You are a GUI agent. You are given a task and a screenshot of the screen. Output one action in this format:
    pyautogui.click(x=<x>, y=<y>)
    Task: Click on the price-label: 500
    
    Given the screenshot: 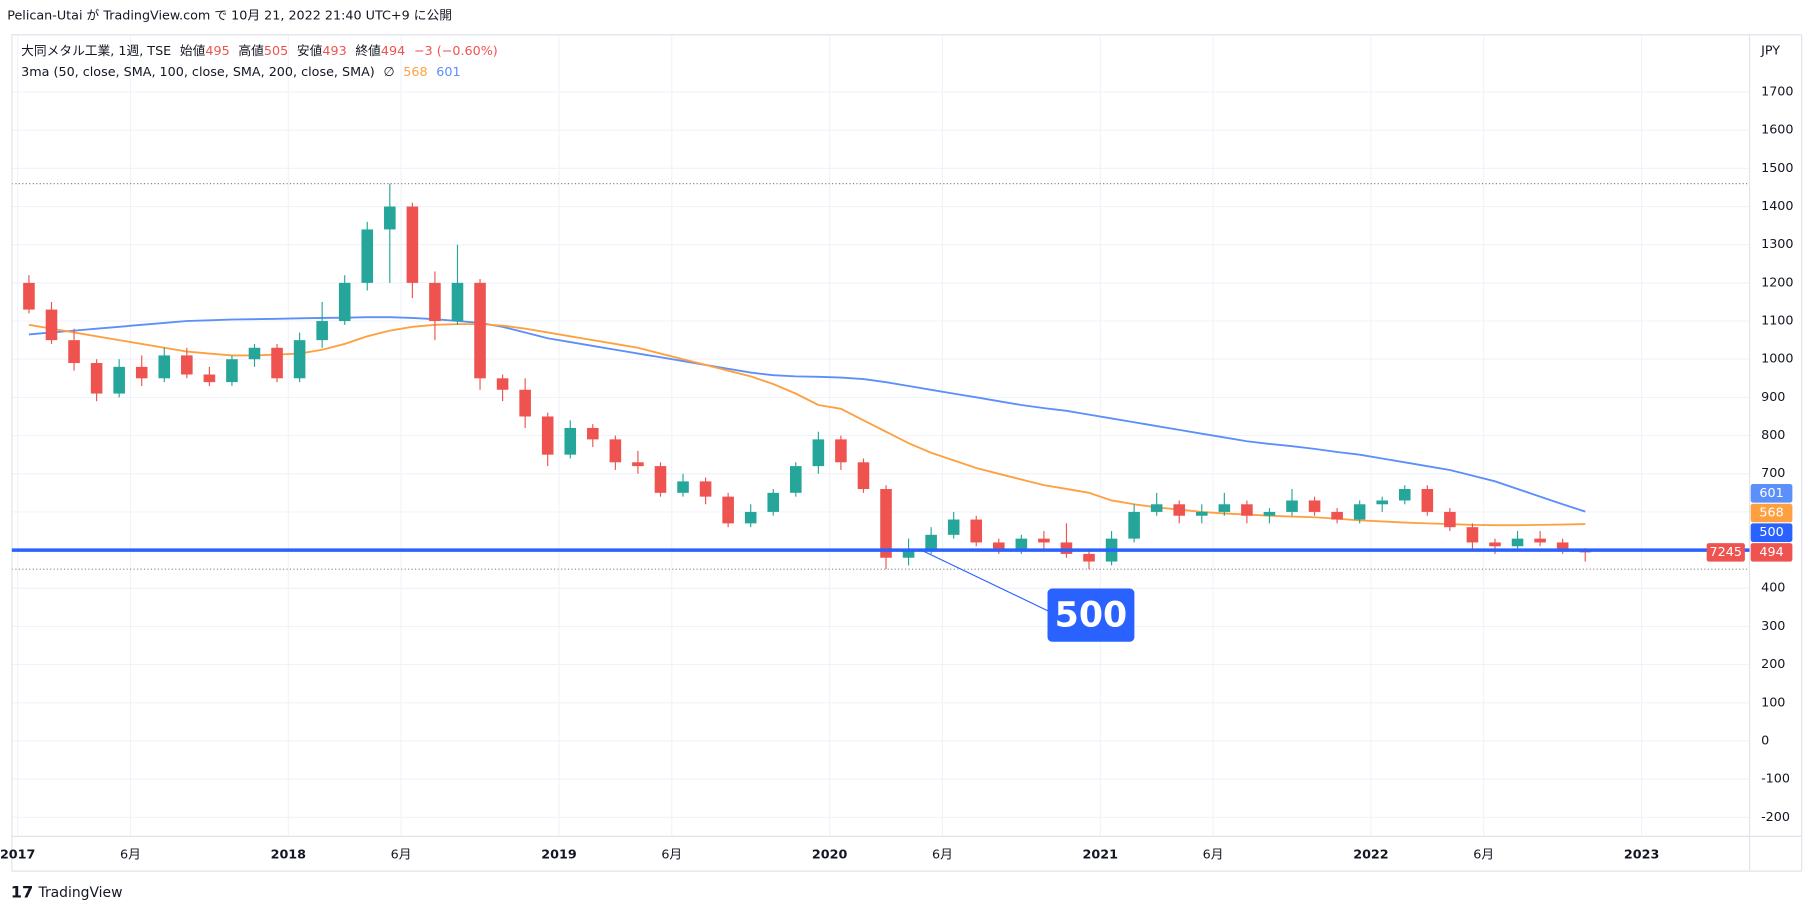 What is the action you would take?
    pyautogui.click(x=1771, y=532)
    